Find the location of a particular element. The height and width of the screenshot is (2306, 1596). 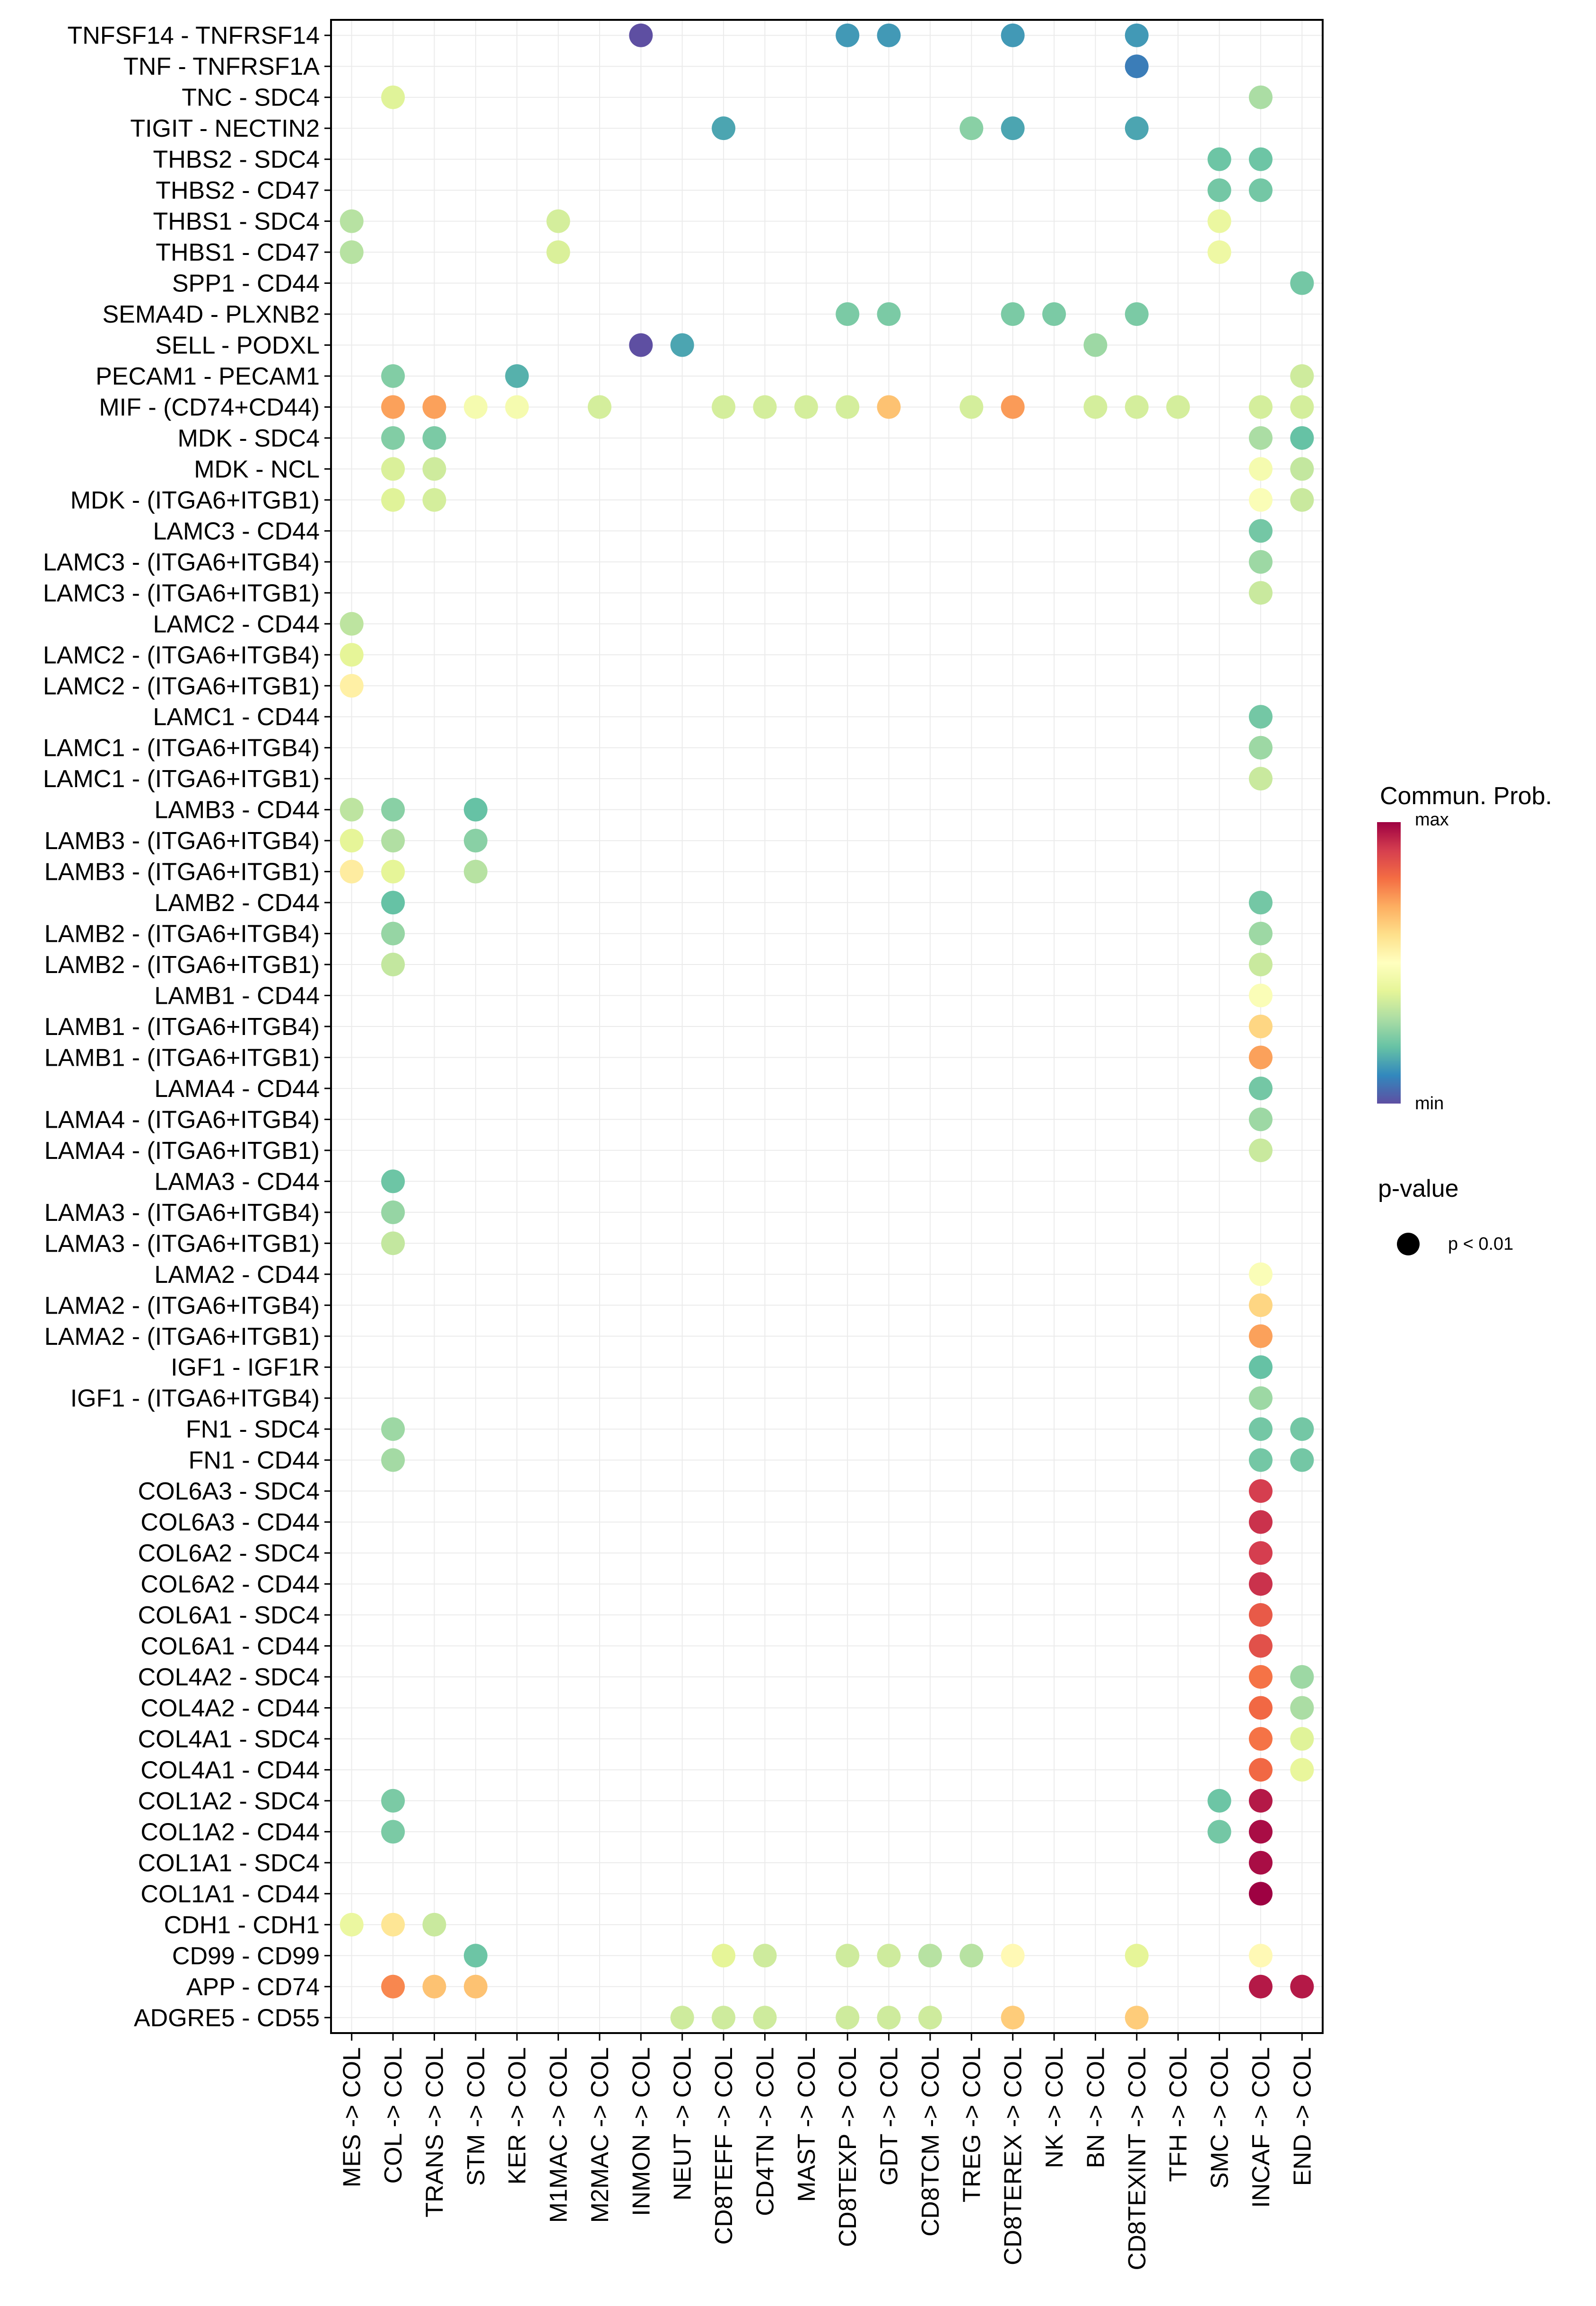

y-tick-label: LAMC1 - CD44 is located at coordinates (236, 717).